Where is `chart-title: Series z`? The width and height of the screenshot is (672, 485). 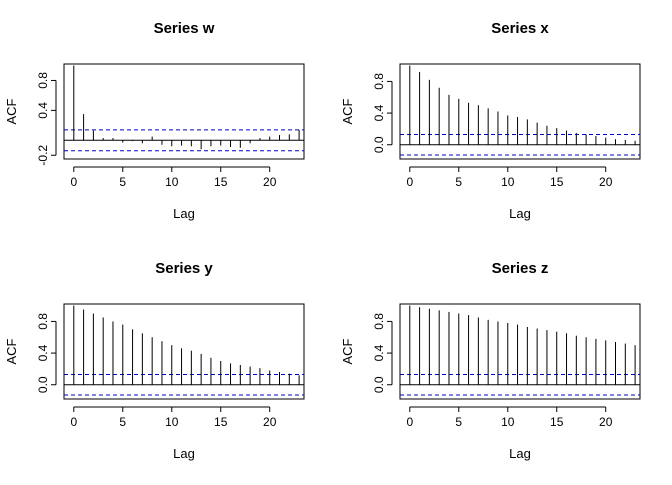
chart-title: Series z is located at coordinates (520, 268).